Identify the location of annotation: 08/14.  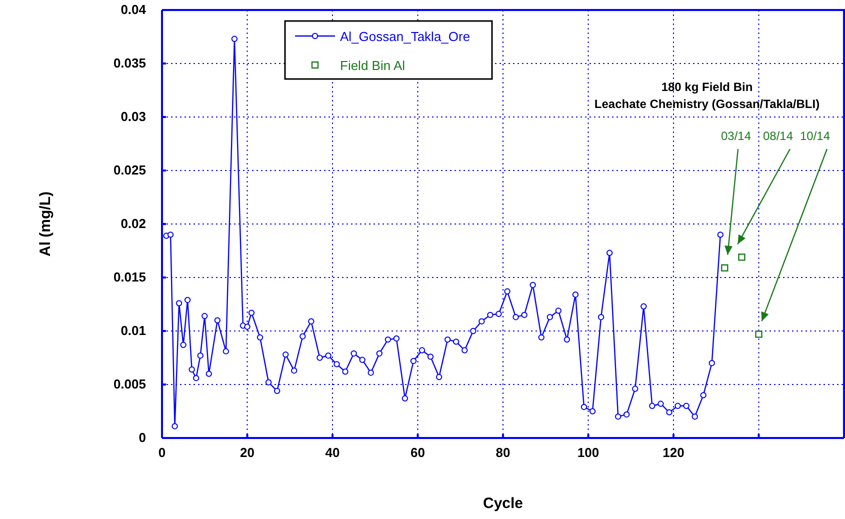
(778, 136).